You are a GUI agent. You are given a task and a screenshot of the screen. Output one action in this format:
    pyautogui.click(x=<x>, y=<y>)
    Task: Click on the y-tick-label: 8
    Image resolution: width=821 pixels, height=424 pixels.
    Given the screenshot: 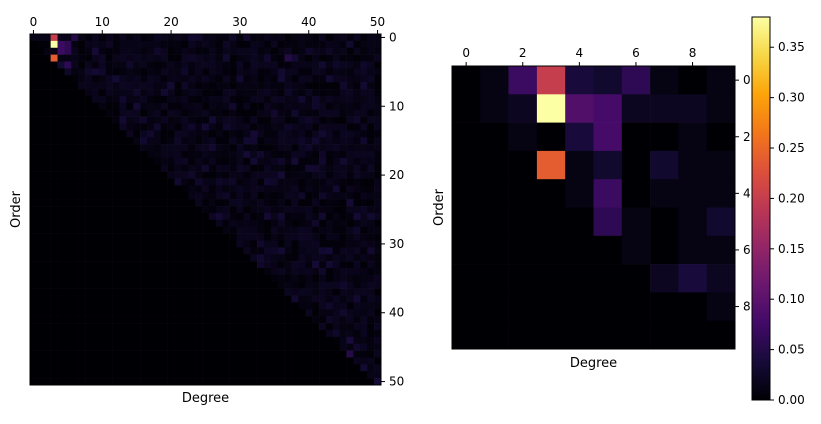 What is the action you would take?
    pyautogui.click(x=747, y=307)
    